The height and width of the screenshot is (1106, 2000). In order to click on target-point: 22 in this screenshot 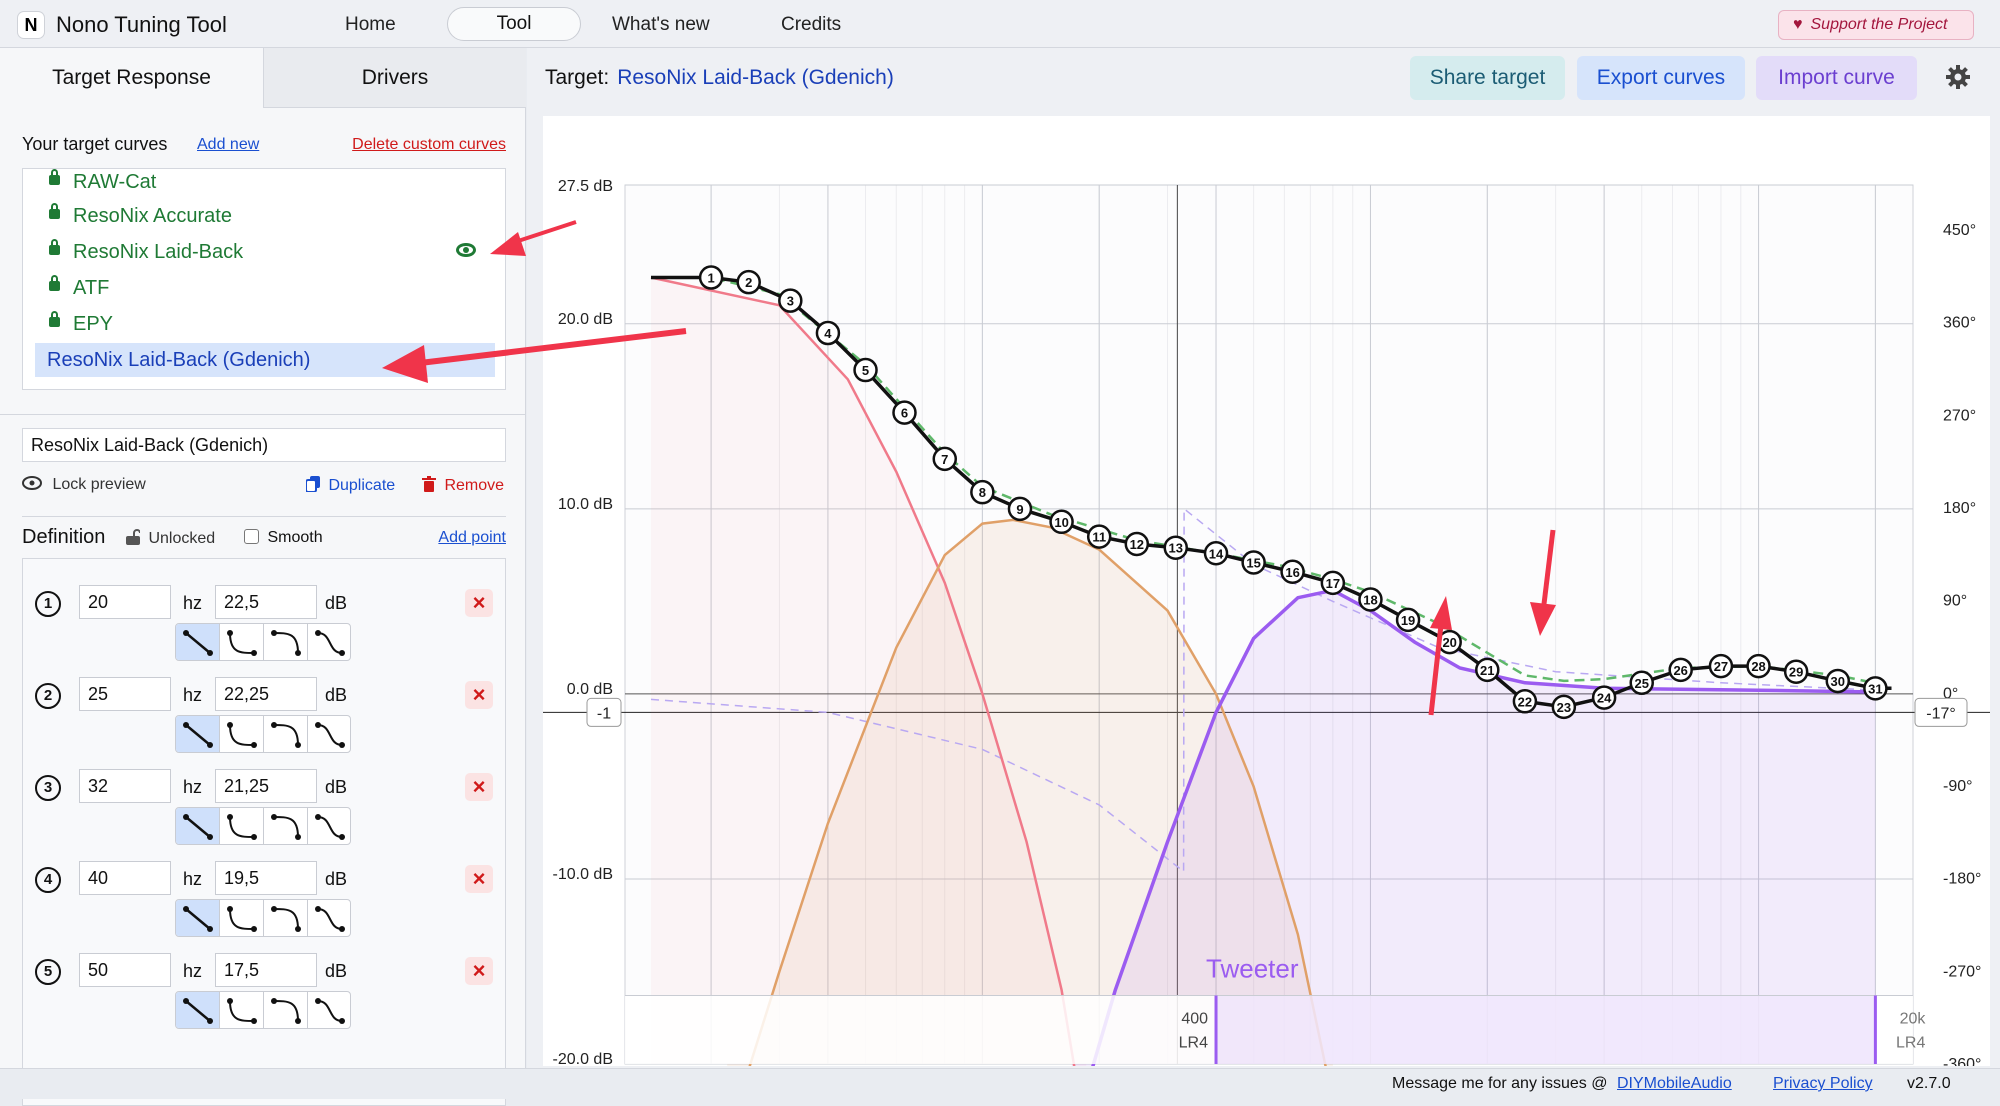, I will do `click(1525, 701)`.